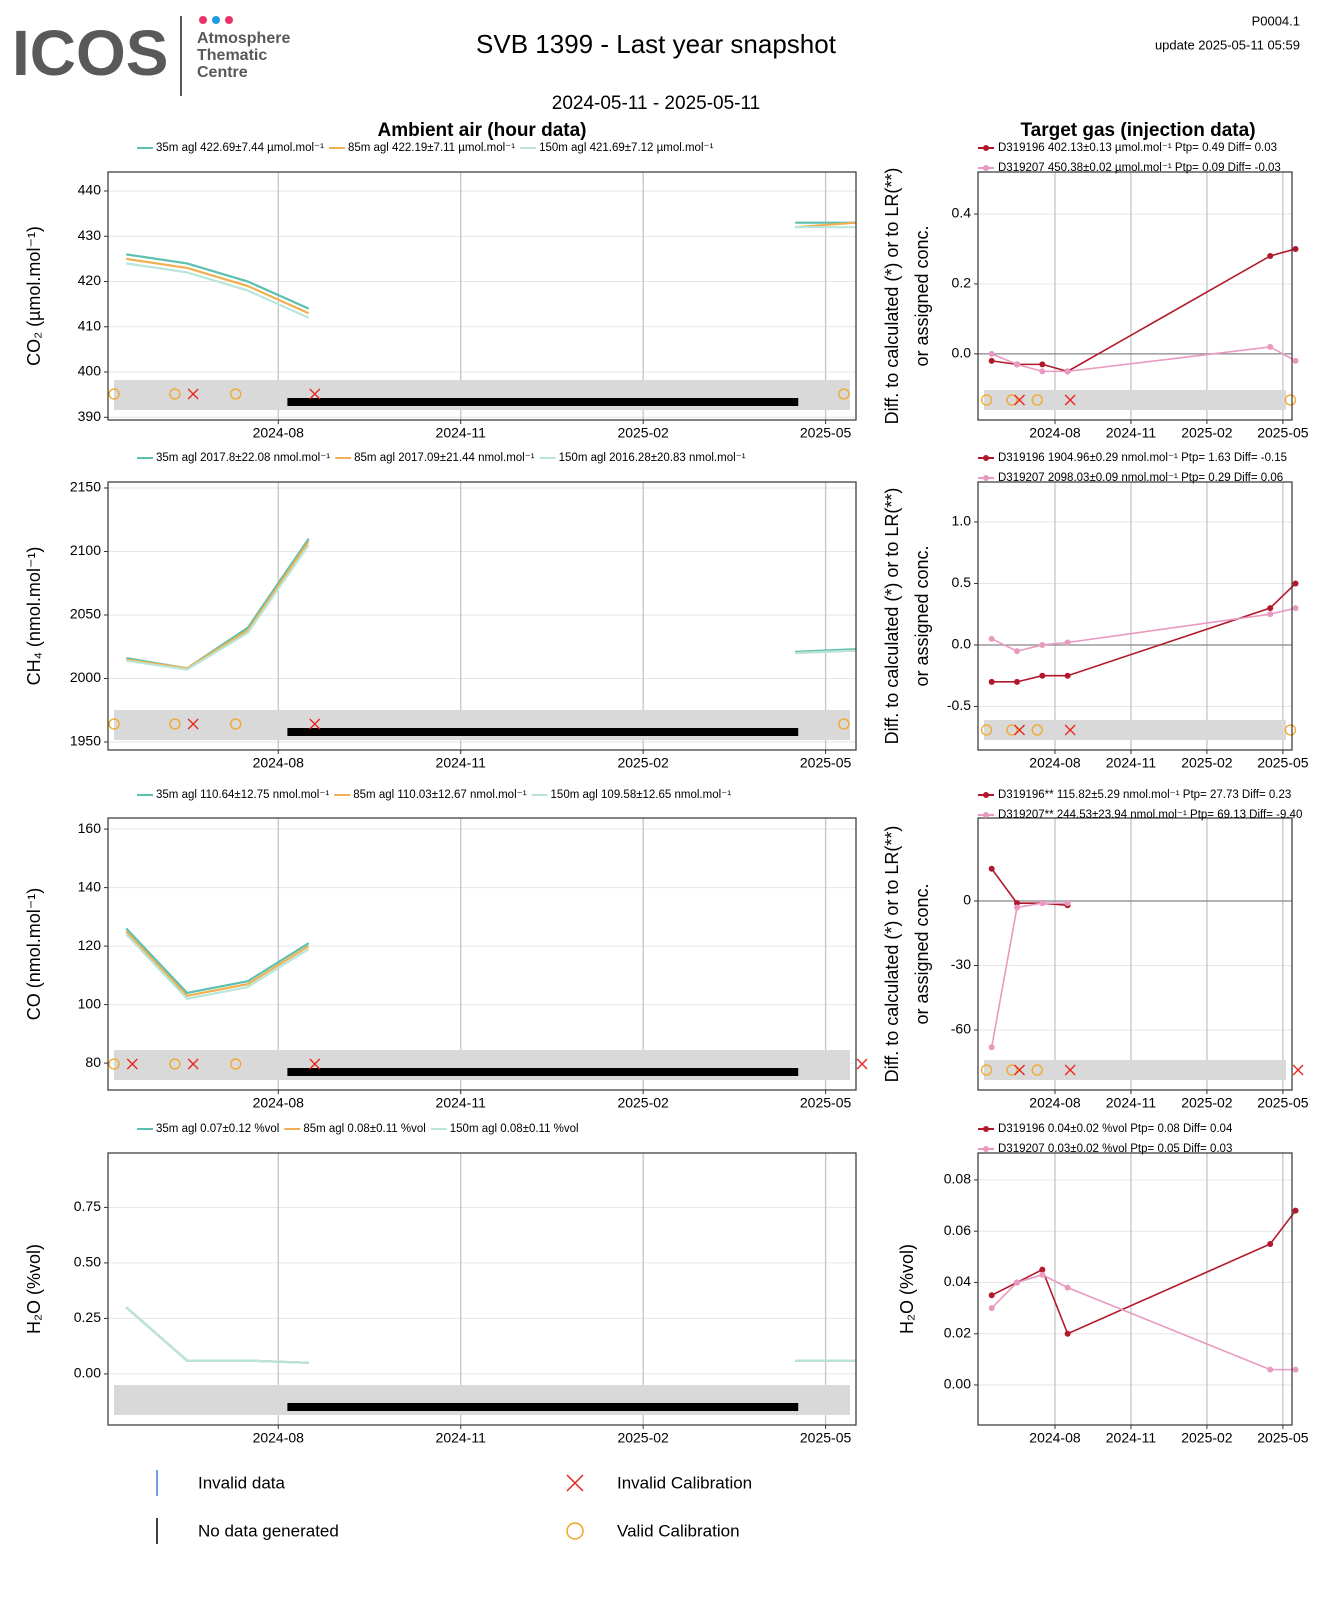 The width and height of the screenshot is (1340, 1600). I want to click on legend-label: 150m agl 0.08±0.11 %vol, so click(514, 1129).